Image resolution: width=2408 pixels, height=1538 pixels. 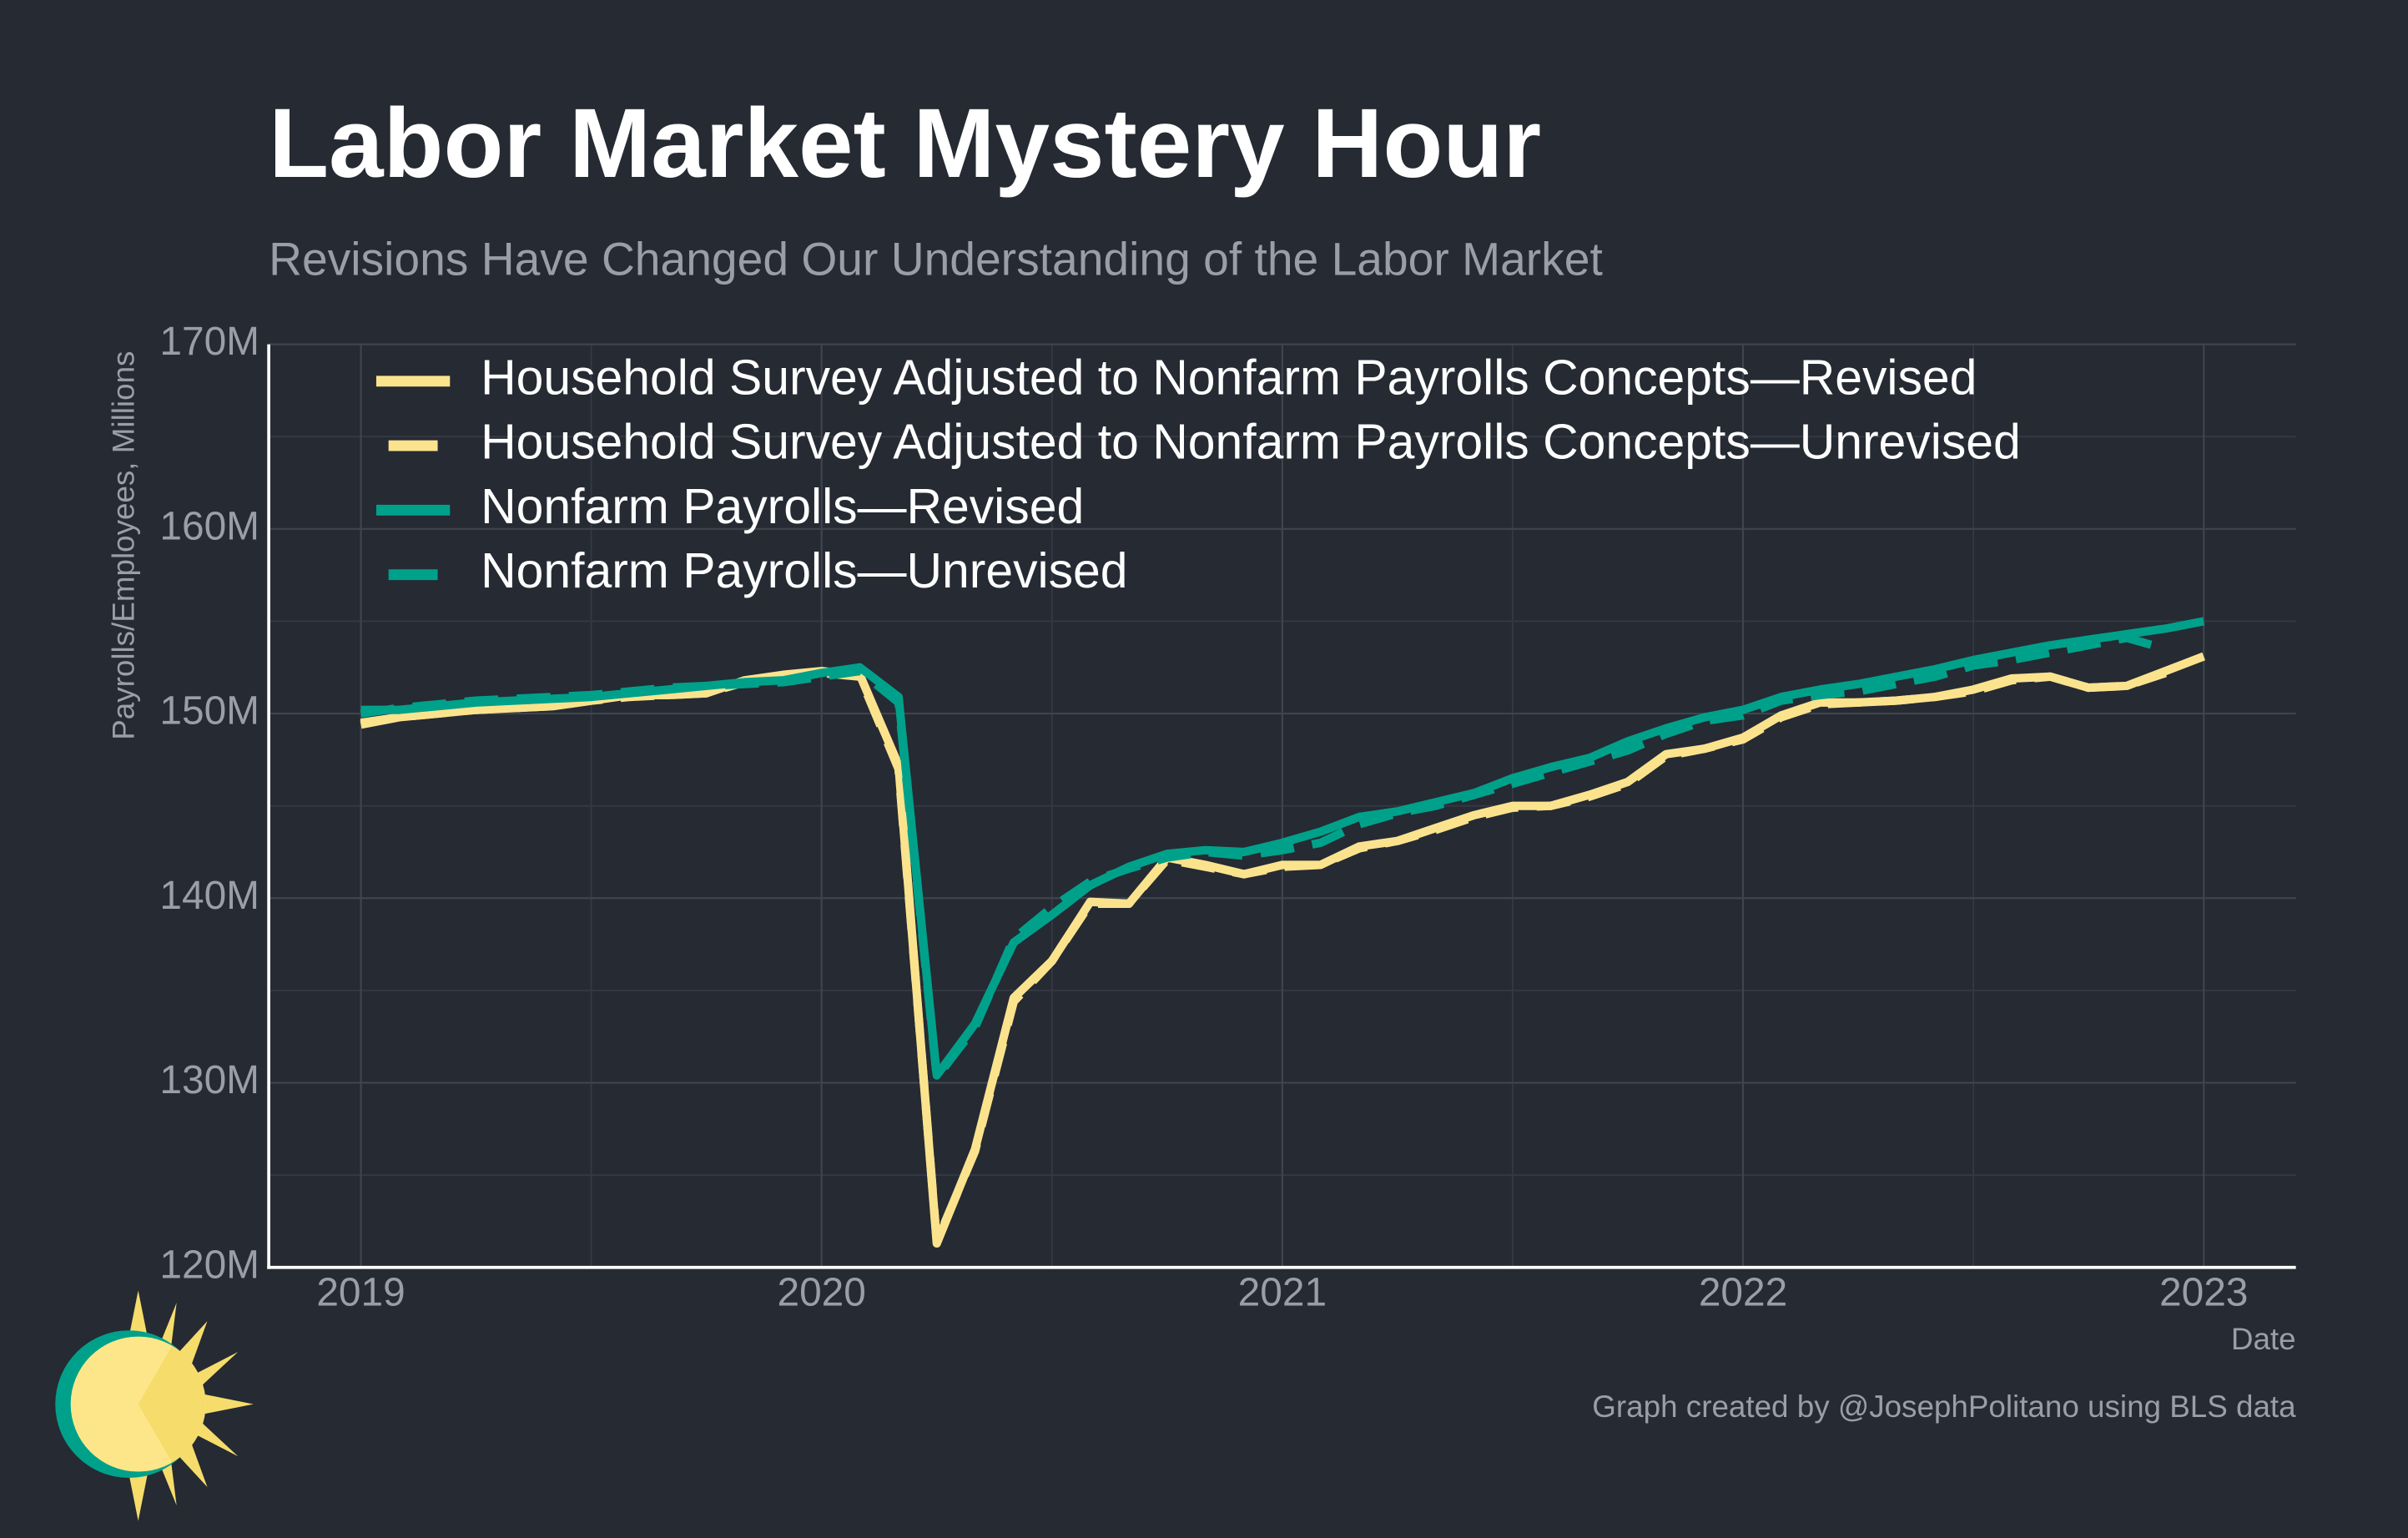 What do you see at coordinates (209, 896) in the screenshot?
I see `y-tick-label: 140M` at bounding box center [209, 896].